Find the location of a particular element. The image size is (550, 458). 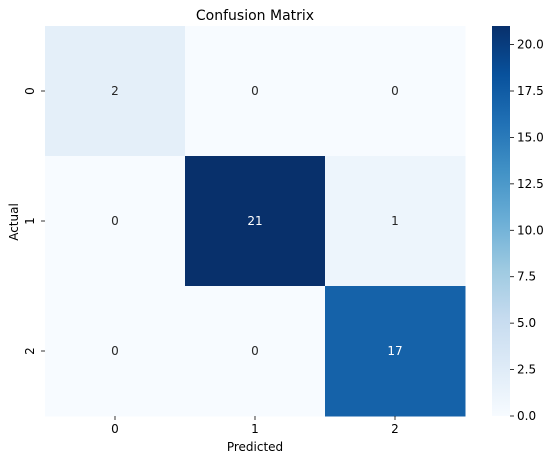

x-tick-label: 2 is located at coordinates (395, 429).